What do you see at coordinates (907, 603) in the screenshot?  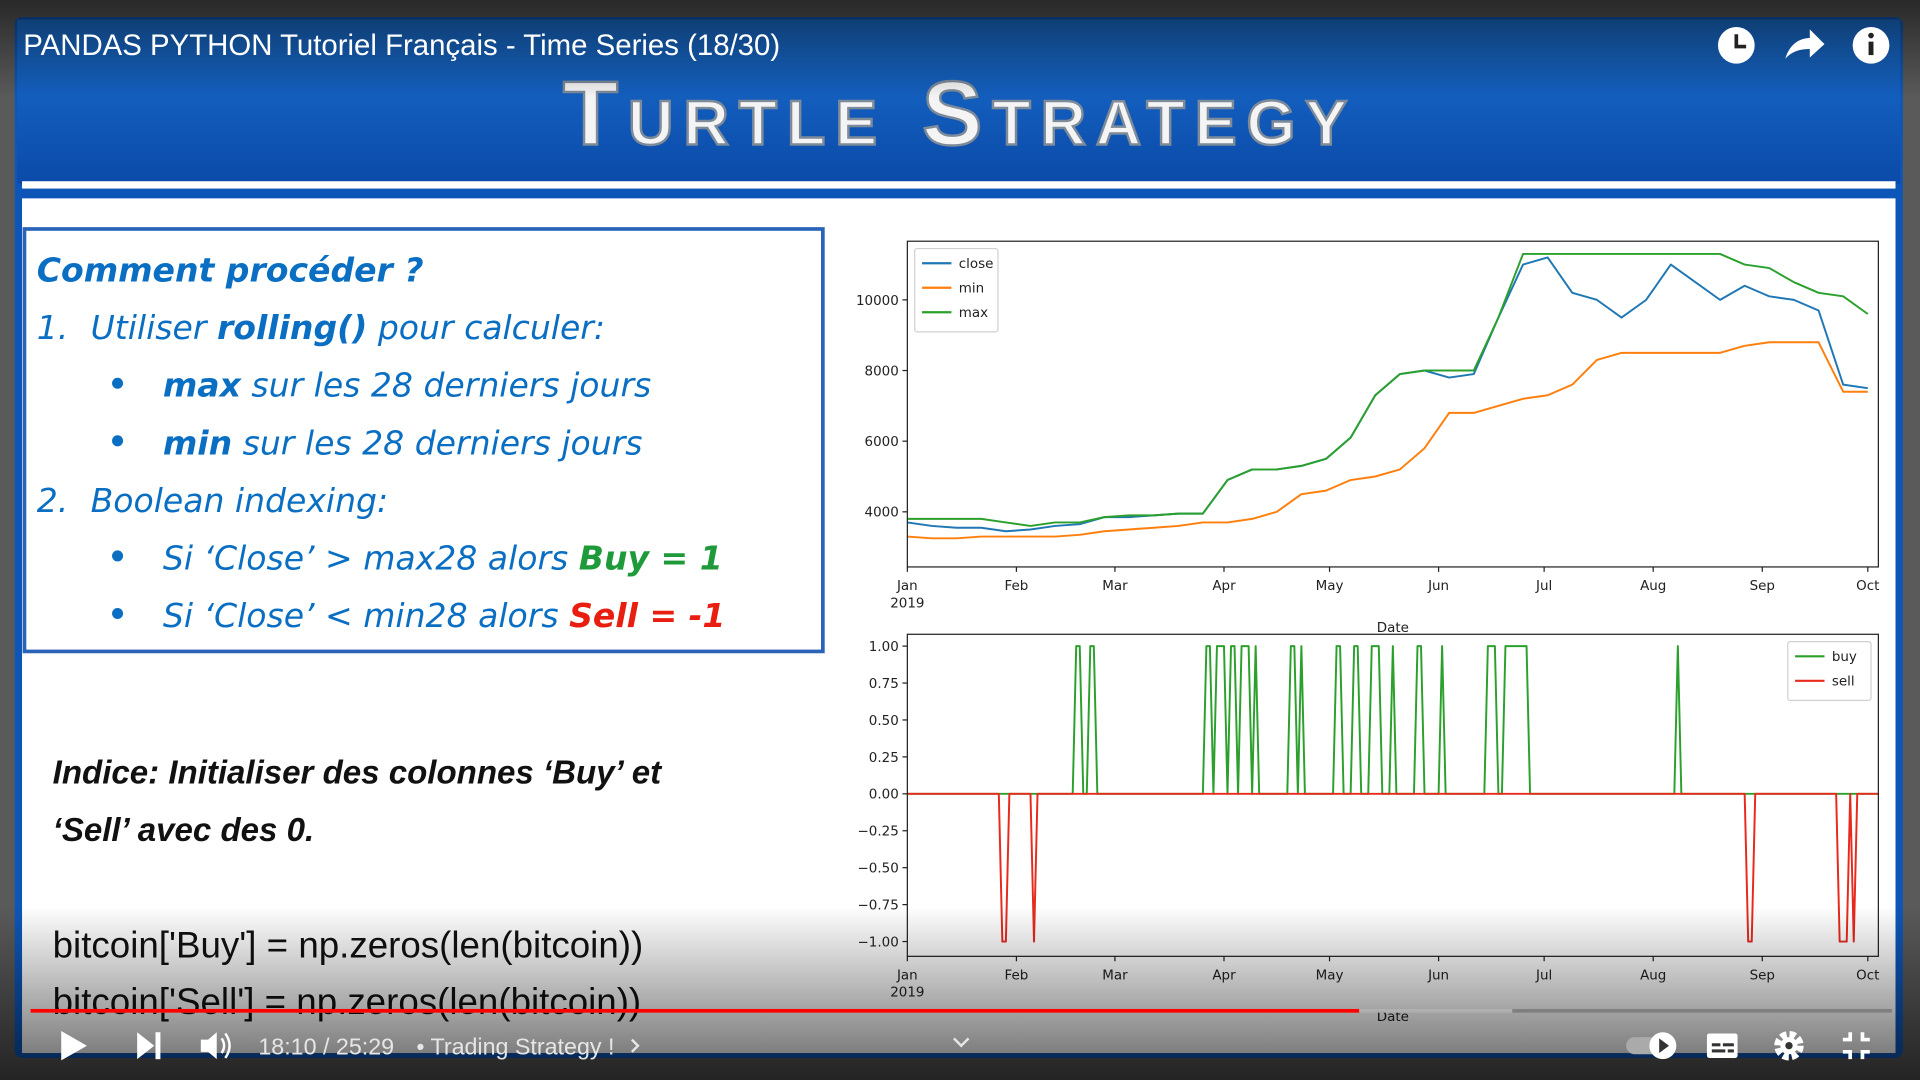 I see `x-year-label: 2019` at bounding box center [907, 603].